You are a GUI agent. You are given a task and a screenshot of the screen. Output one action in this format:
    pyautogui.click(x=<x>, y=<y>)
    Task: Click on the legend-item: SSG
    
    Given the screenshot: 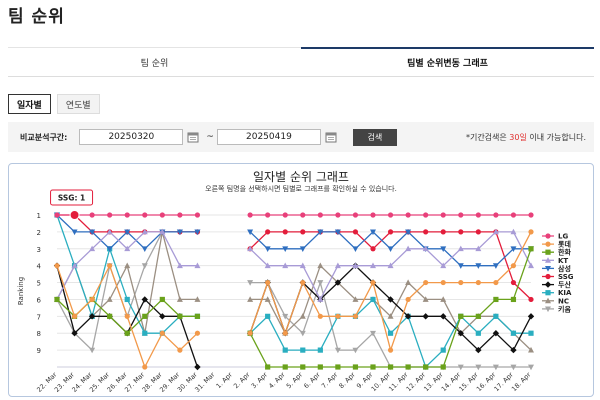 What is the action you would take?
    pyautogui.click(x=558, y=277)
    